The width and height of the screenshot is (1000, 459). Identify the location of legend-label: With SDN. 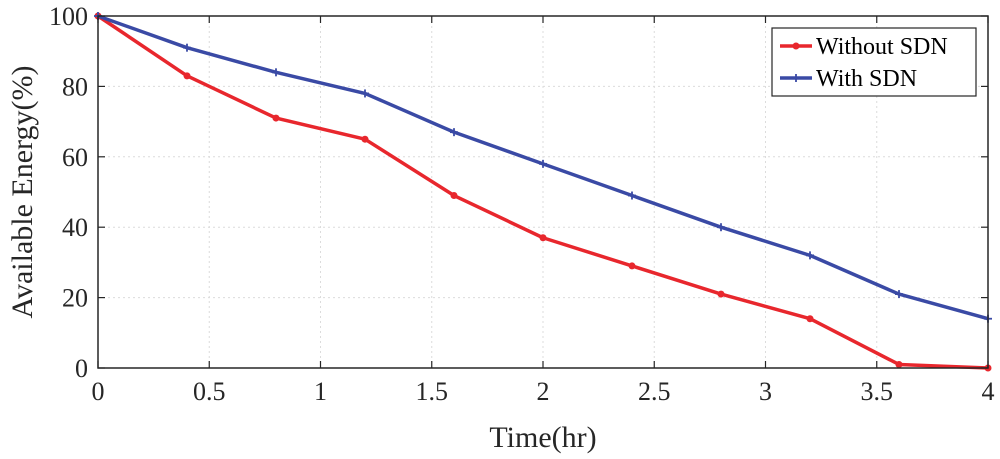
(866, 79).